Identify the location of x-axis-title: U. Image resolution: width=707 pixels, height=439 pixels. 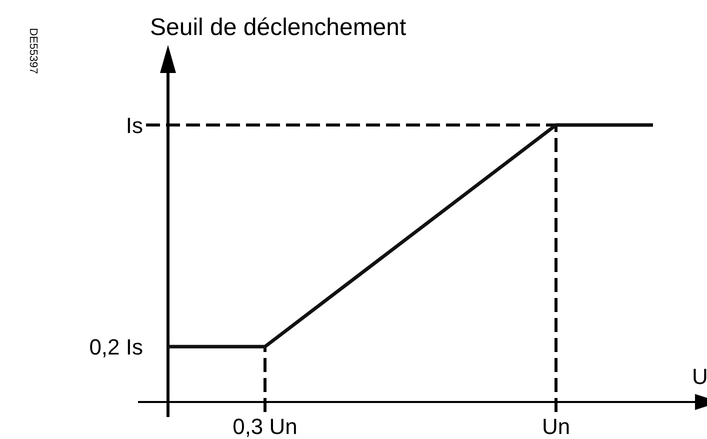
(699, 376).